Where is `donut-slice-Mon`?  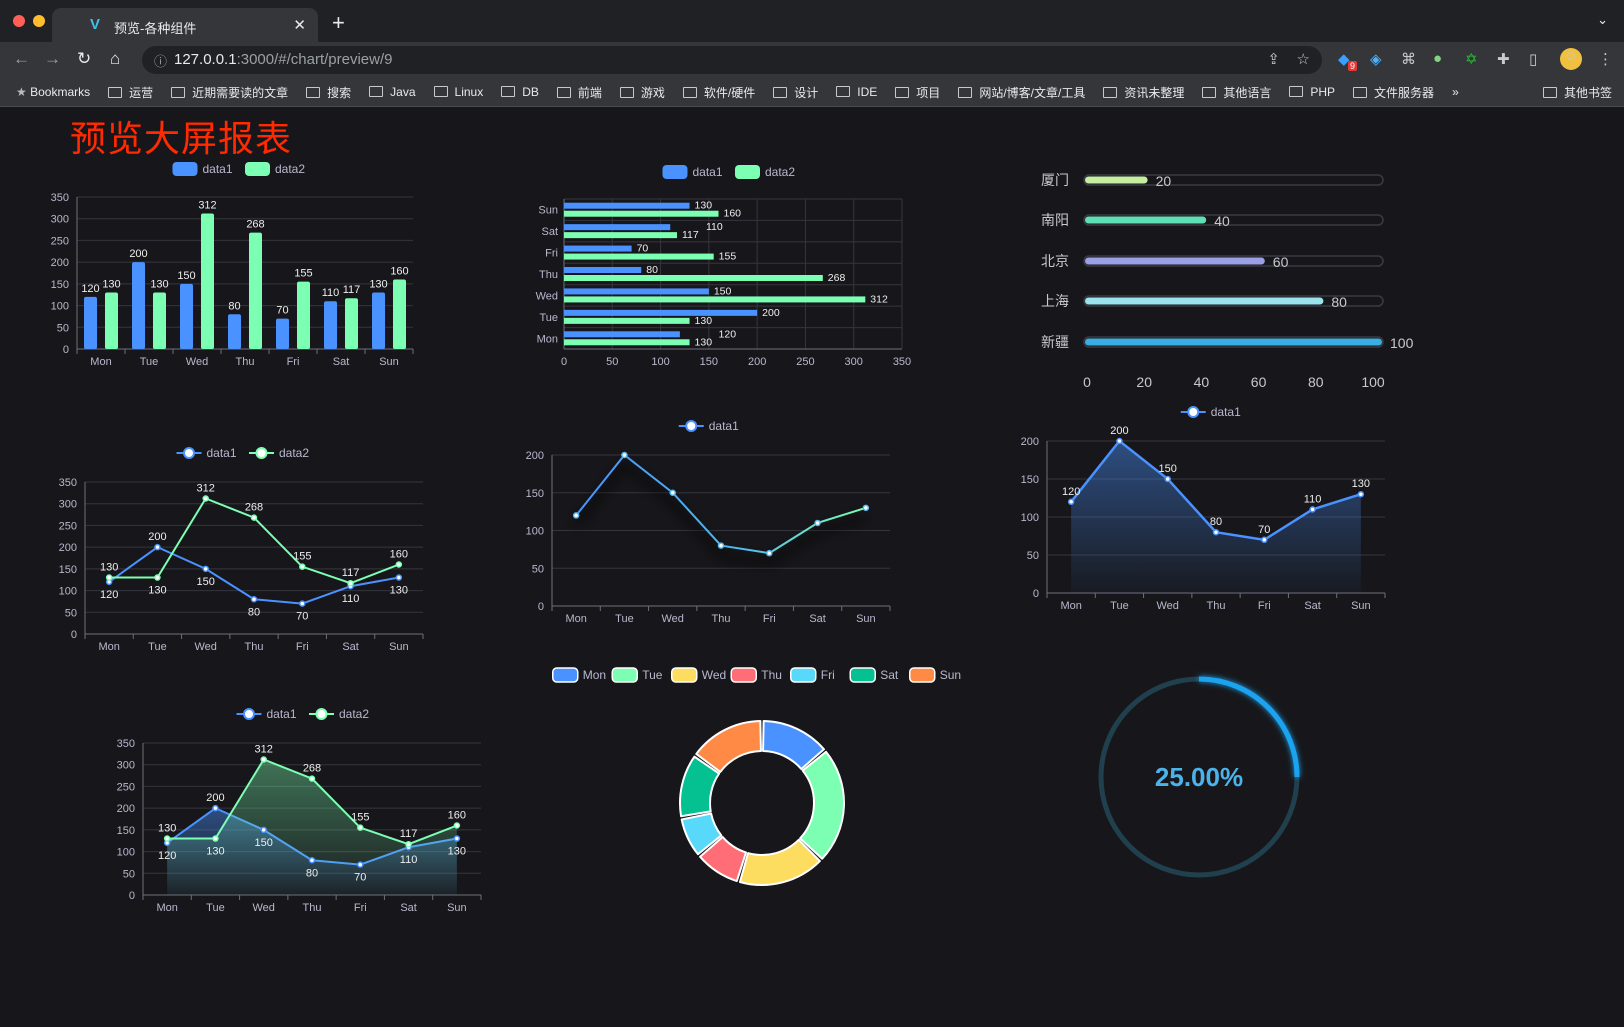 donut-slice-Mon is located at coordinates (793, 745).